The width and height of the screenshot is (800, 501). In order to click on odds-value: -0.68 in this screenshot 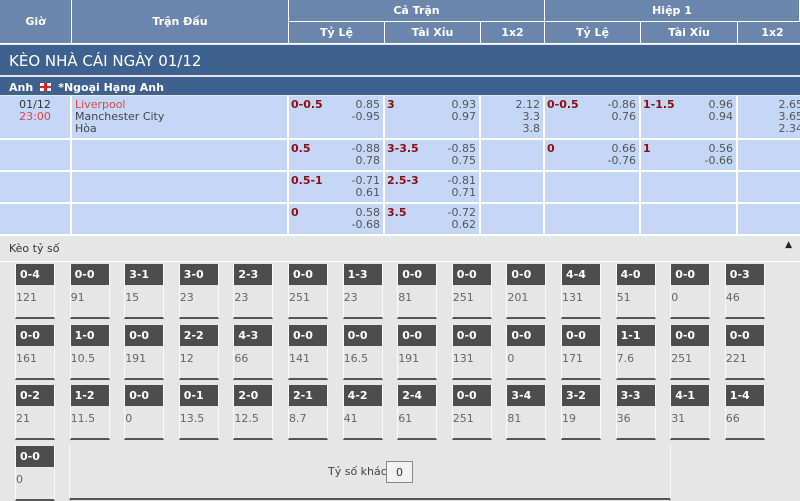, I will do `click(366, 225)`.